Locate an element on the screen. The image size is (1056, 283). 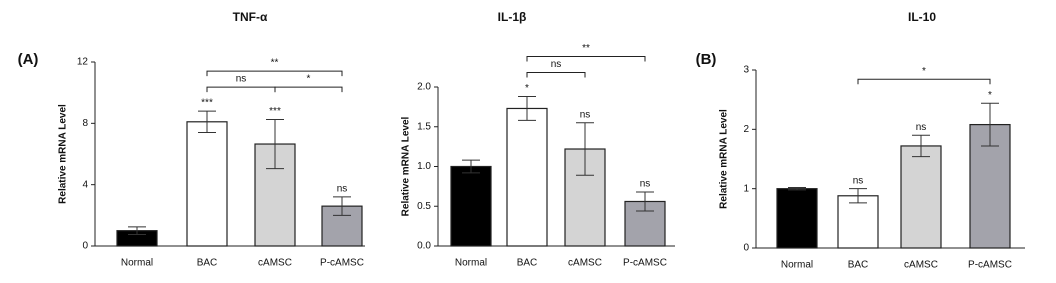
y-tick-label: 1 is located at coordinates (746, 188).